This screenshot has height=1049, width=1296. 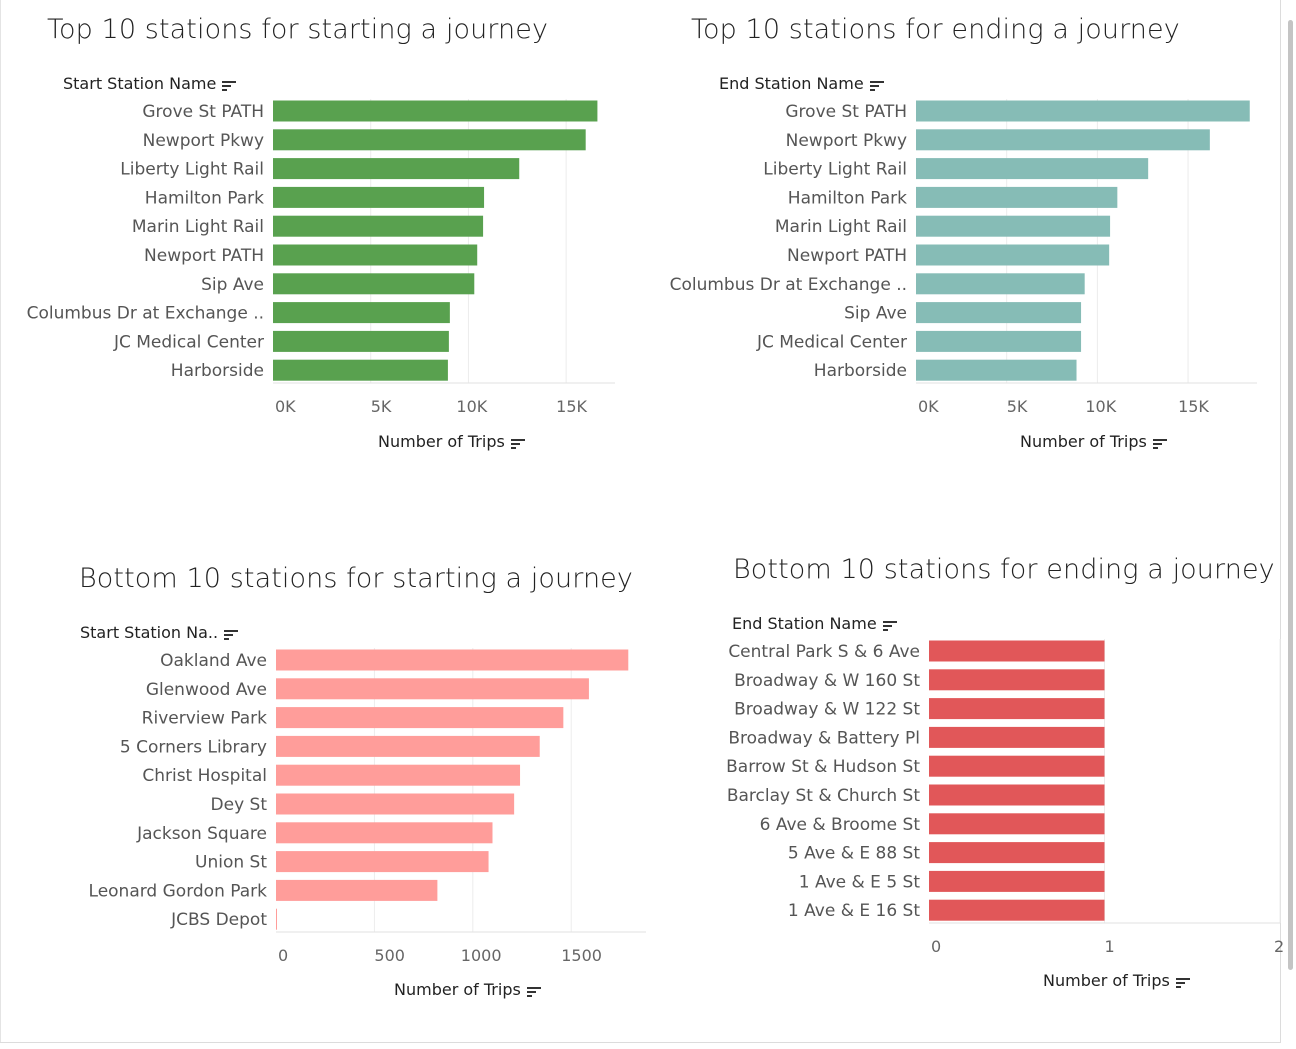 What do you see at coordinates (467, 989) in the screenshot?
I see `x-axis-title-bottom-start: Number of Trips` at bounding box center [467, 989].